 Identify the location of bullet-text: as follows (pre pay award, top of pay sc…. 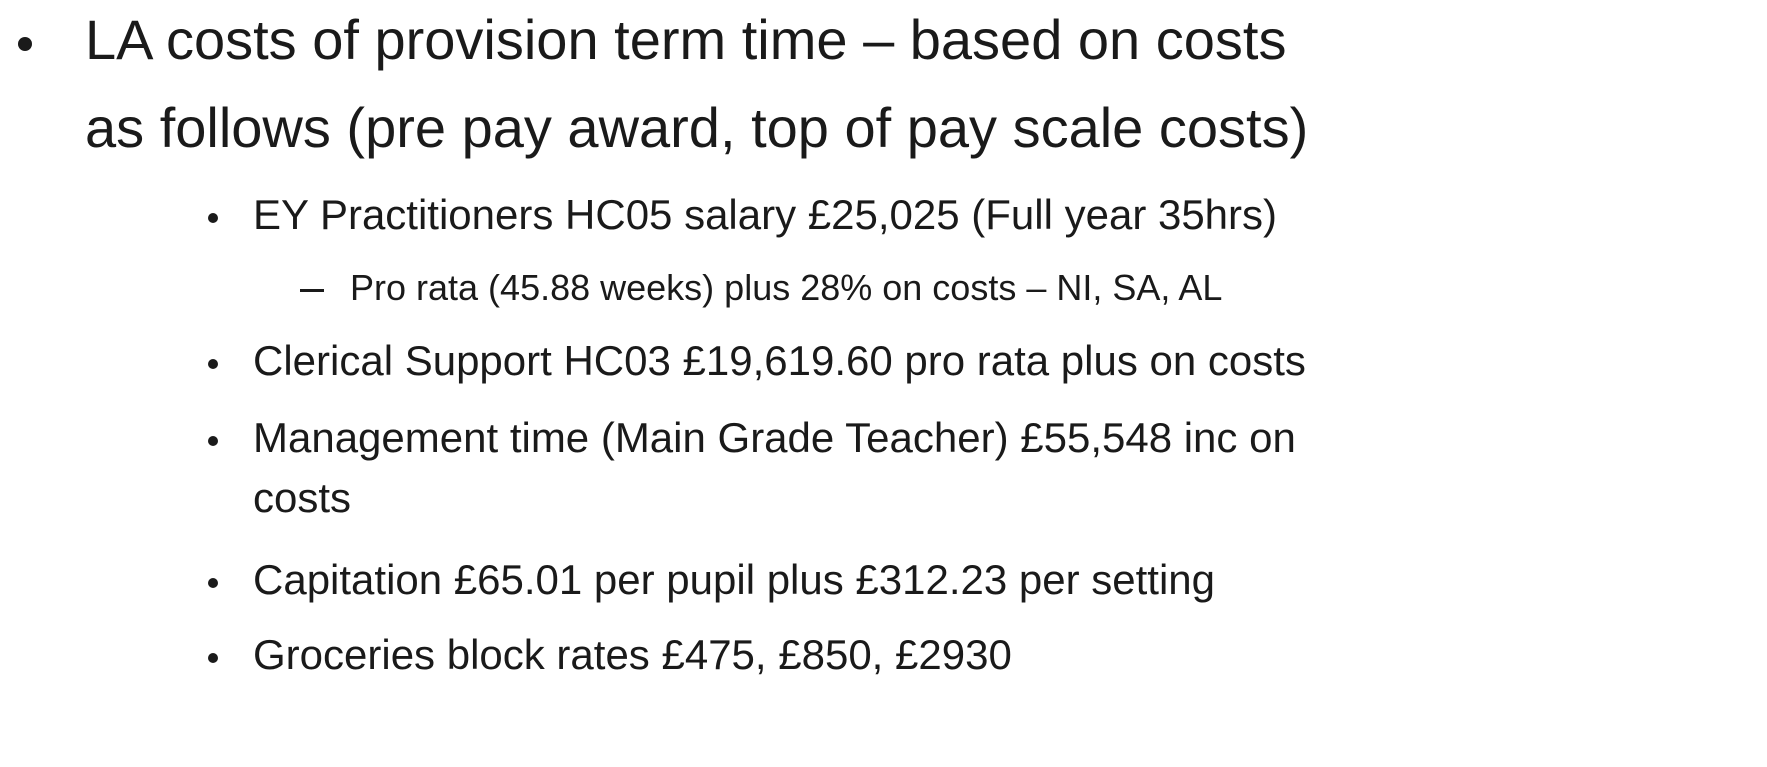
(697, 127).